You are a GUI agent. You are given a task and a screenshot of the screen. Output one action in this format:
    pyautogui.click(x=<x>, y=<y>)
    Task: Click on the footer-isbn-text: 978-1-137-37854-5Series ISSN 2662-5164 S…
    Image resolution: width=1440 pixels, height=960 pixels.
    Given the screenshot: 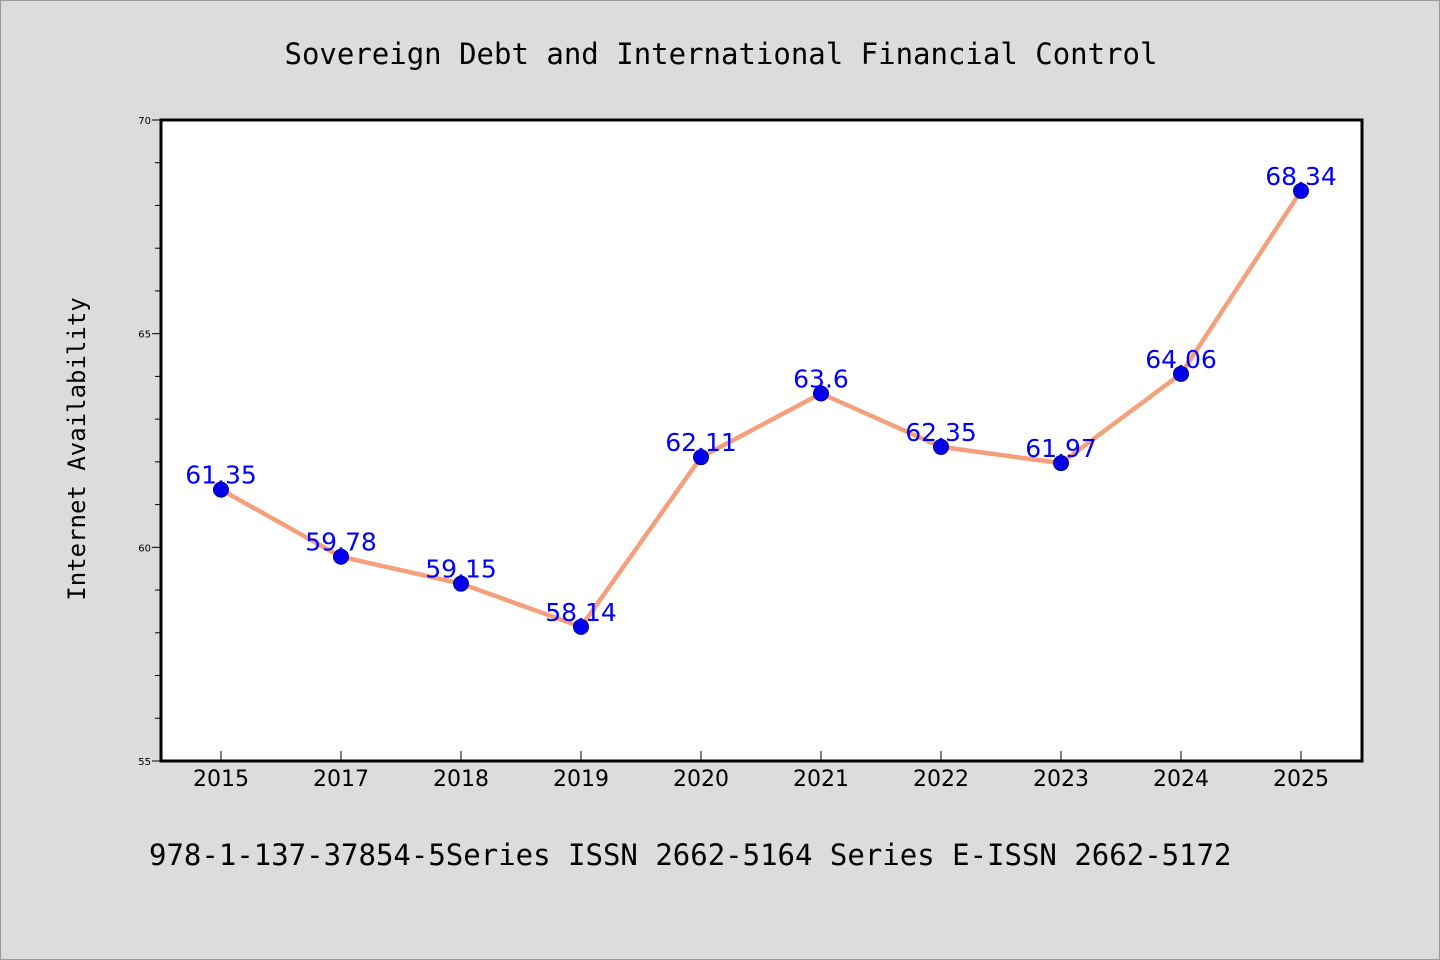 What is the action you would take?
    pyautogui.click(x=690, y=855)
    